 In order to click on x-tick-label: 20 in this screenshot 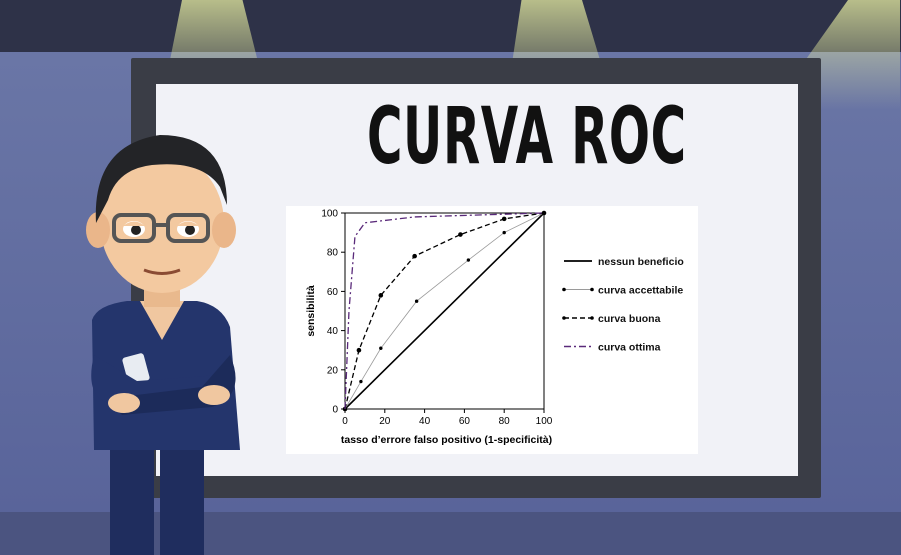, I will do `click(385, 421)`.